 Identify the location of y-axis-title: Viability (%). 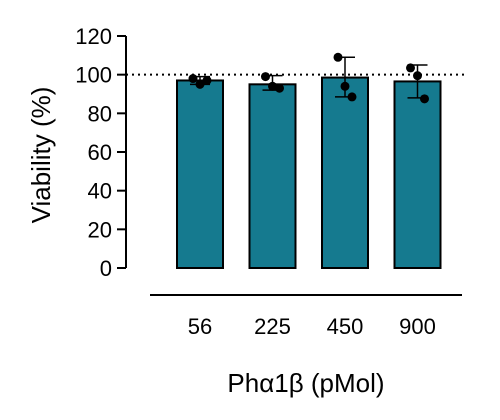
(41, 155).